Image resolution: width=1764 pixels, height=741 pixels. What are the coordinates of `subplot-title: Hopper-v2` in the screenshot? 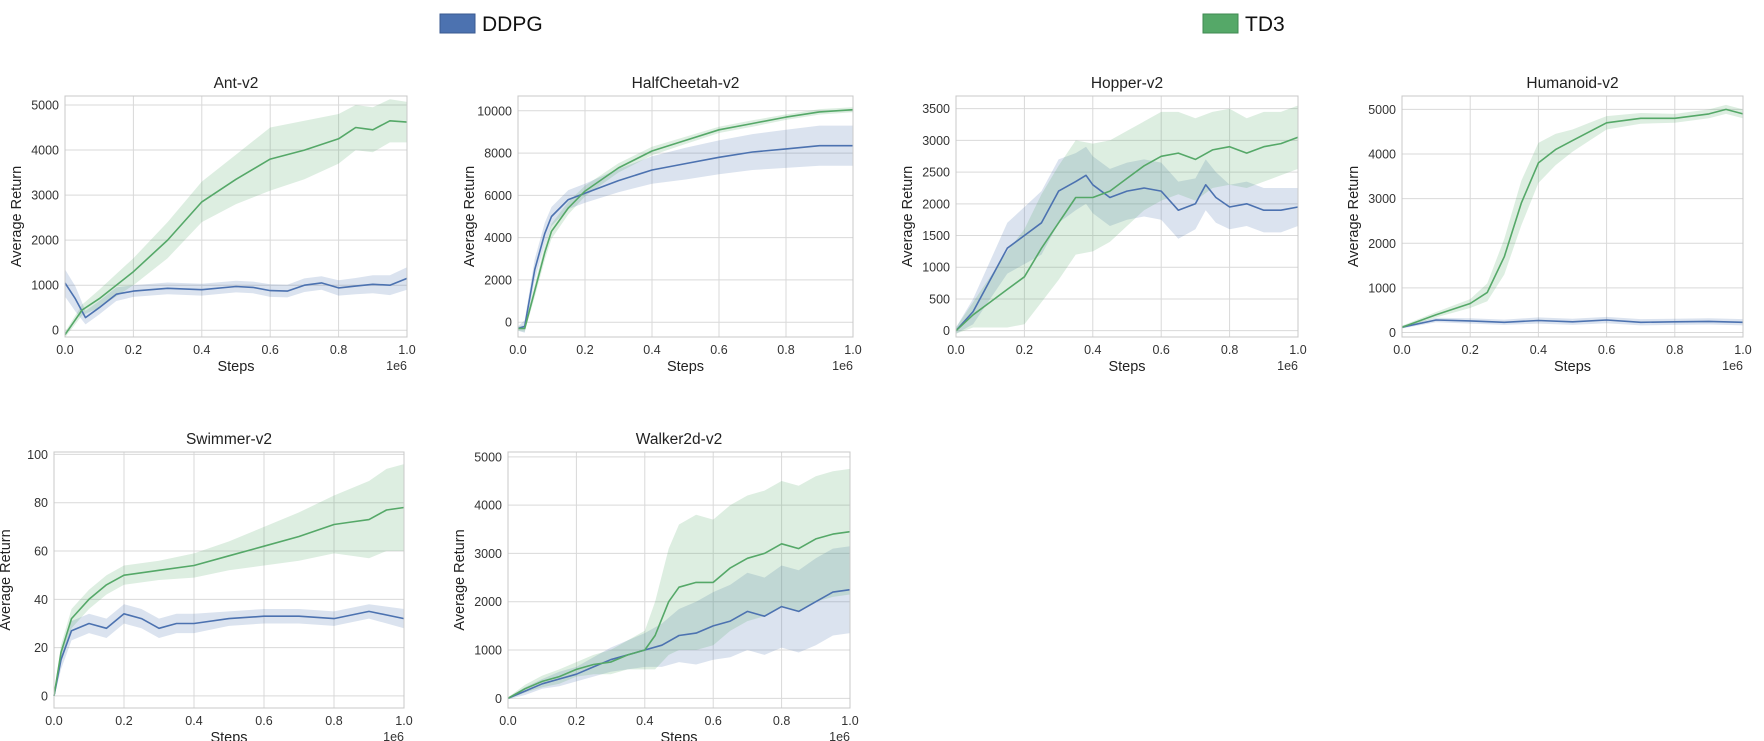 It's located at (1127, 83).